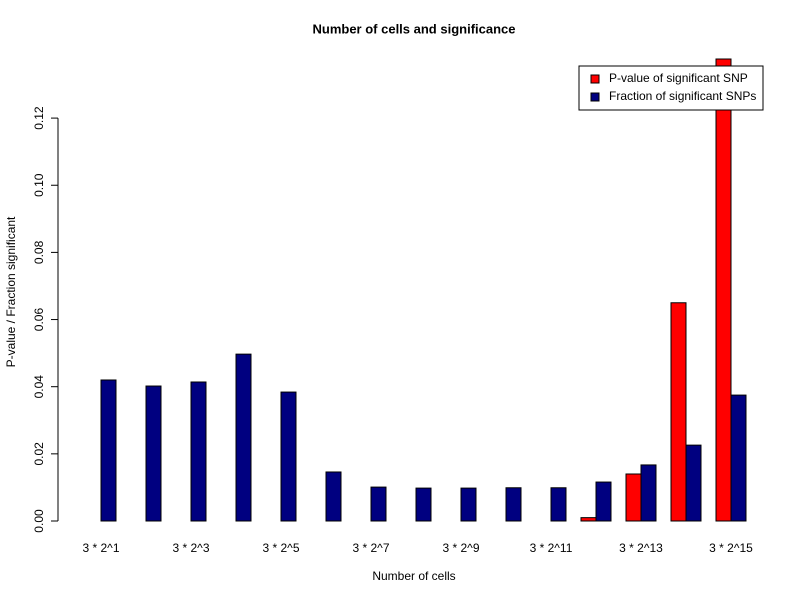 The width and height of the screenshot is (800, 605). Describe the element at coordinates (413, 576) in the screenshot. I see `x-axis-label: Number of cells` at that location.